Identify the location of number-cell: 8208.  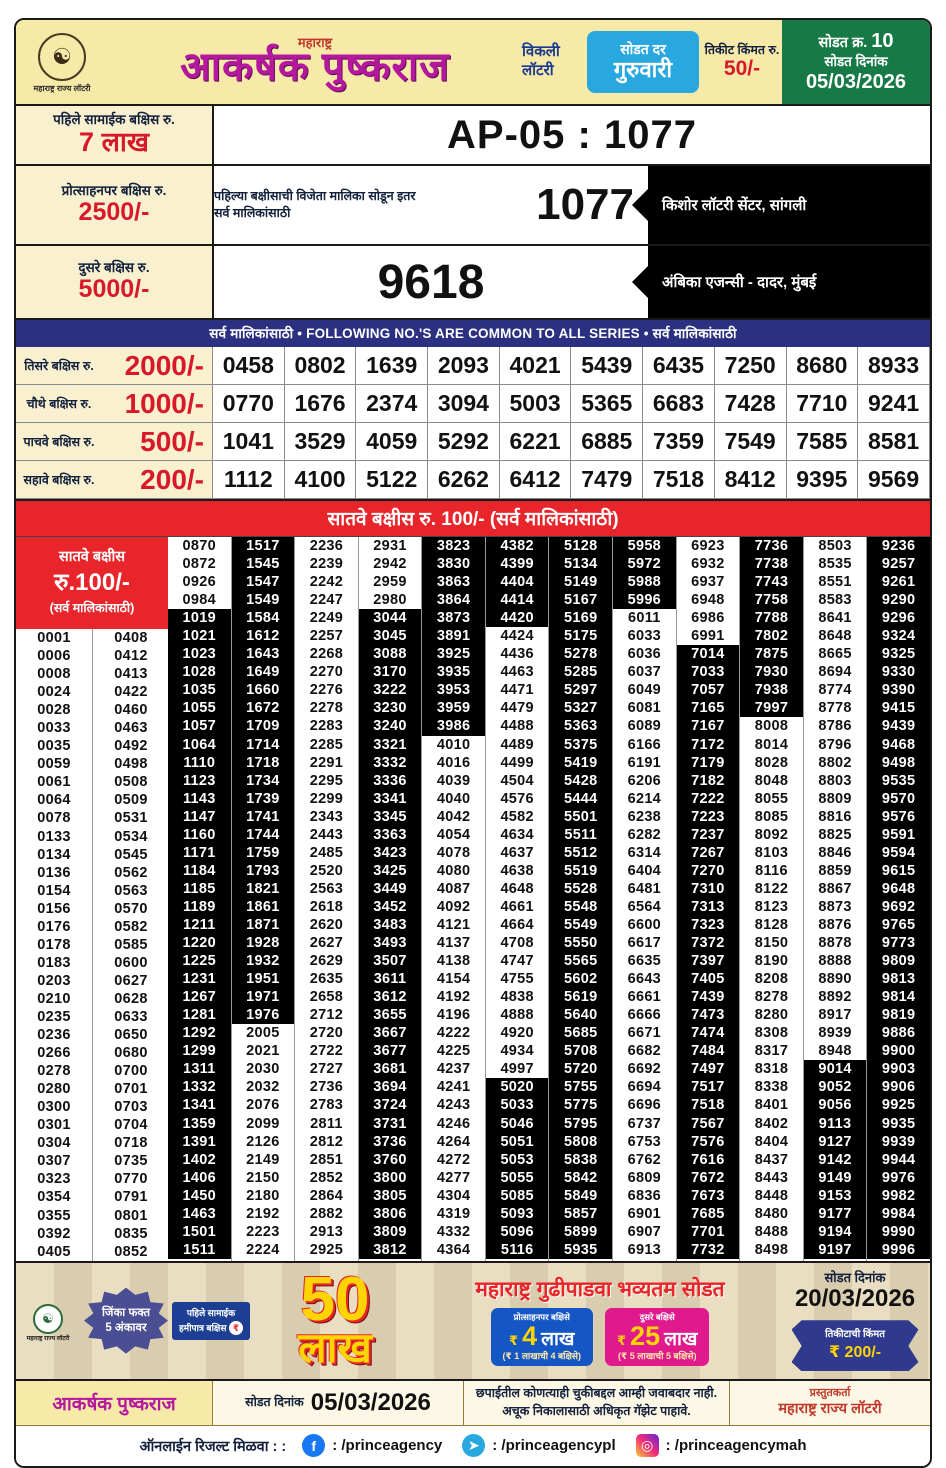
(771, 979).